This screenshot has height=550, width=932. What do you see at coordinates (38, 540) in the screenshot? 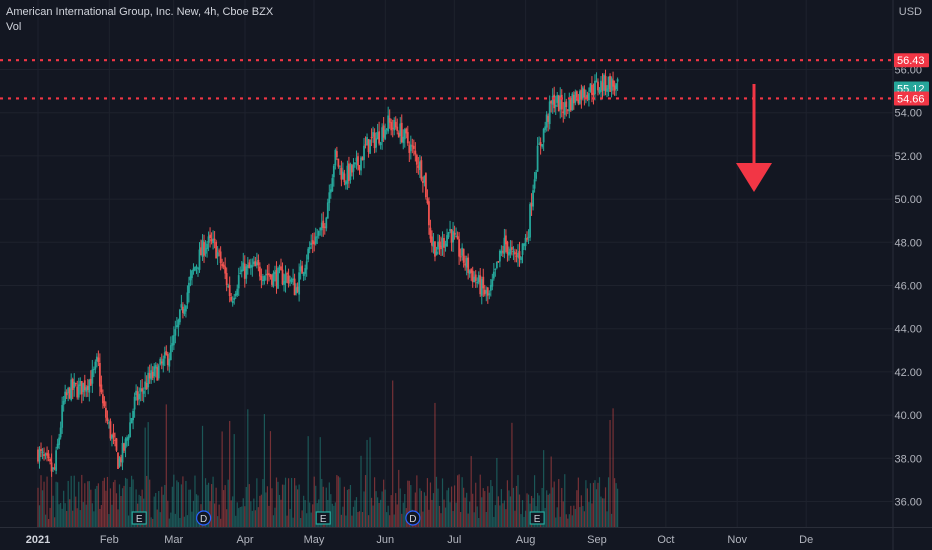
I see `time-tick-label: 2021` at bounding box center [38, 540].